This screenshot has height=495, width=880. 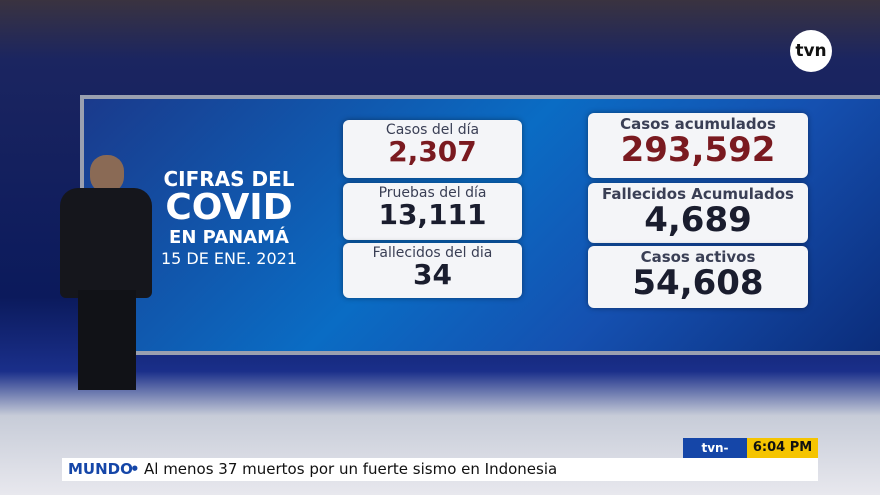 What do you see at coordinates (229, 207) in the screenshot?
I see `title-line: COVID` at bounding box center [229, 207].